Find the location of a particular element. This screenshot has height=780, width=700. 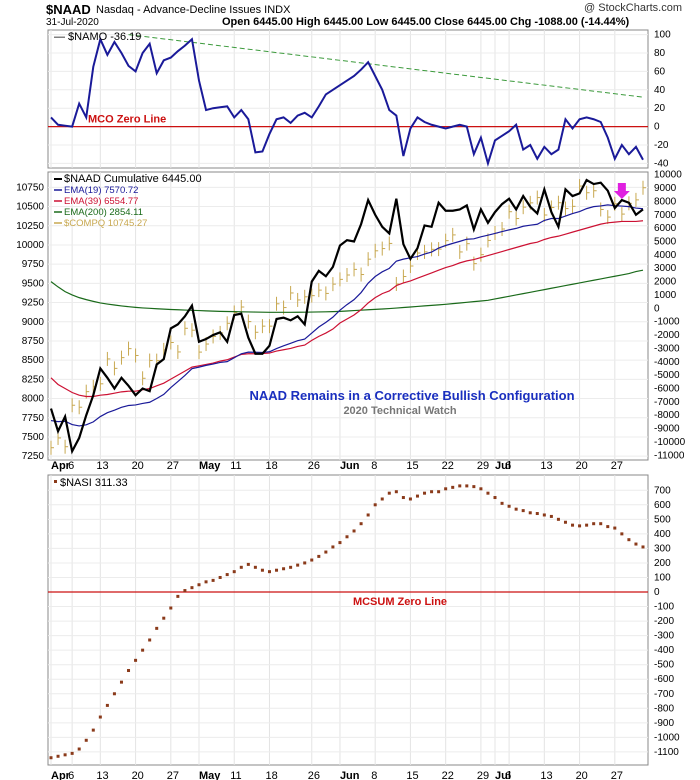

y-tick-label-right: 0 is located at coordinates (657, 308).